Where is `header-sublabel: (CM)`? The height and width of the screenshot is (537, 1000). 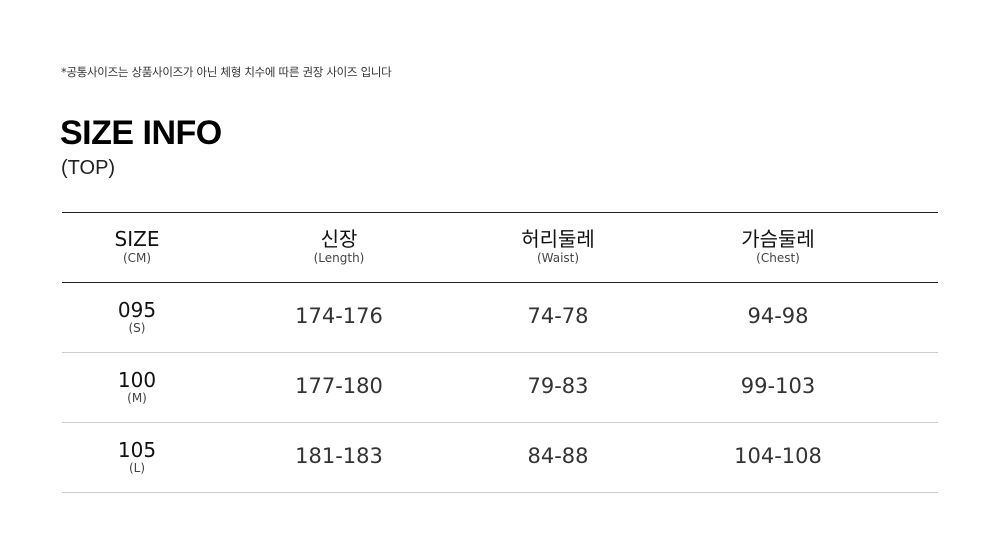
header-sublabel: (CM) is located at coordinates (137, 258).